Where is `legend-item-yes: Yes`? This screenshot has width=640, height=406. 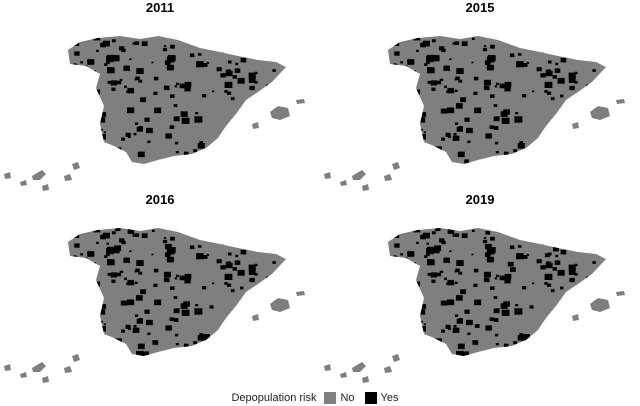
legend-item-yes: Yes is located at coordinates (381, 398).